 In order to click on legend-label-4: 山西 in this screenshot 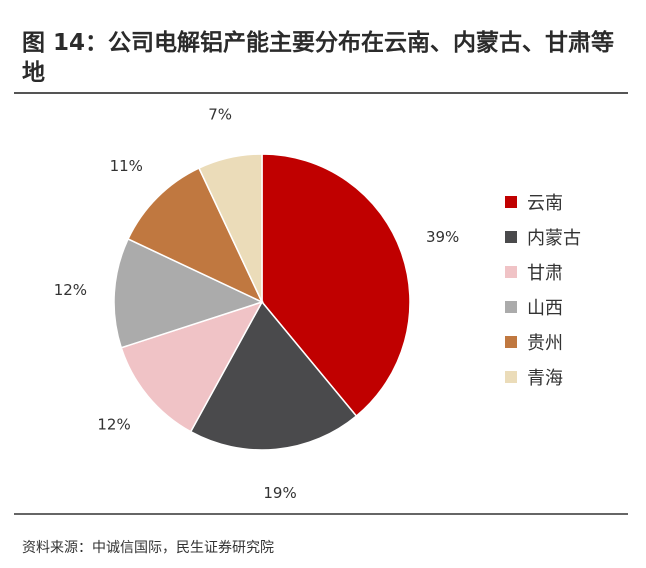, I will do `click(545, 308)`.